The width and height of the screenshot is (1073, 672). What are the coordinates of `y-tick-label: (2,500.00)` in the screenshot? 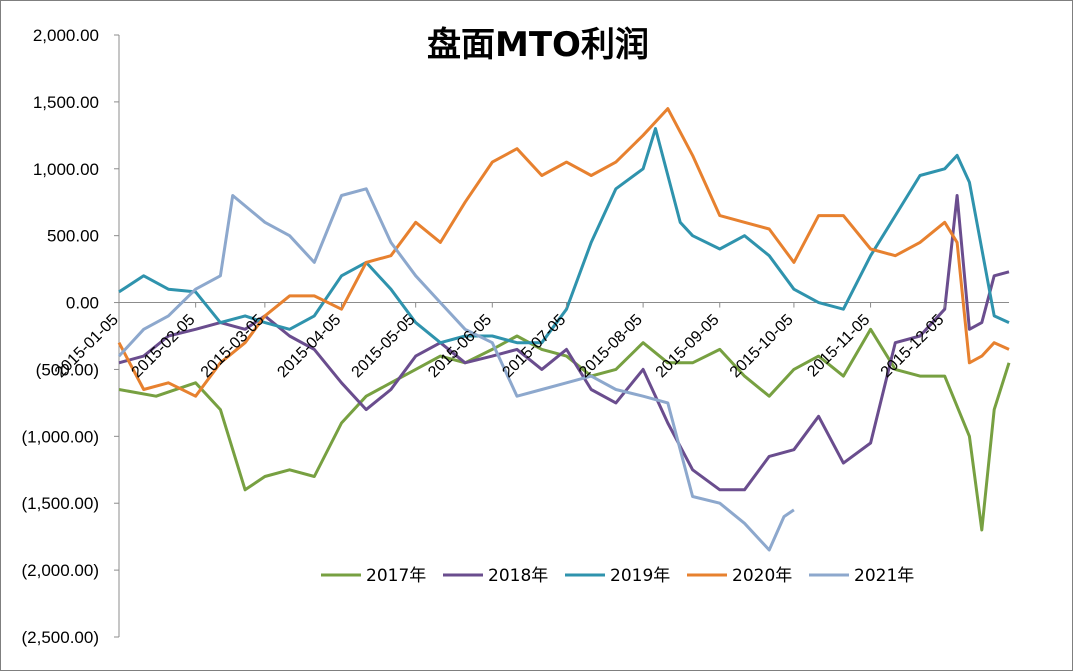 It's located at (61, 637).